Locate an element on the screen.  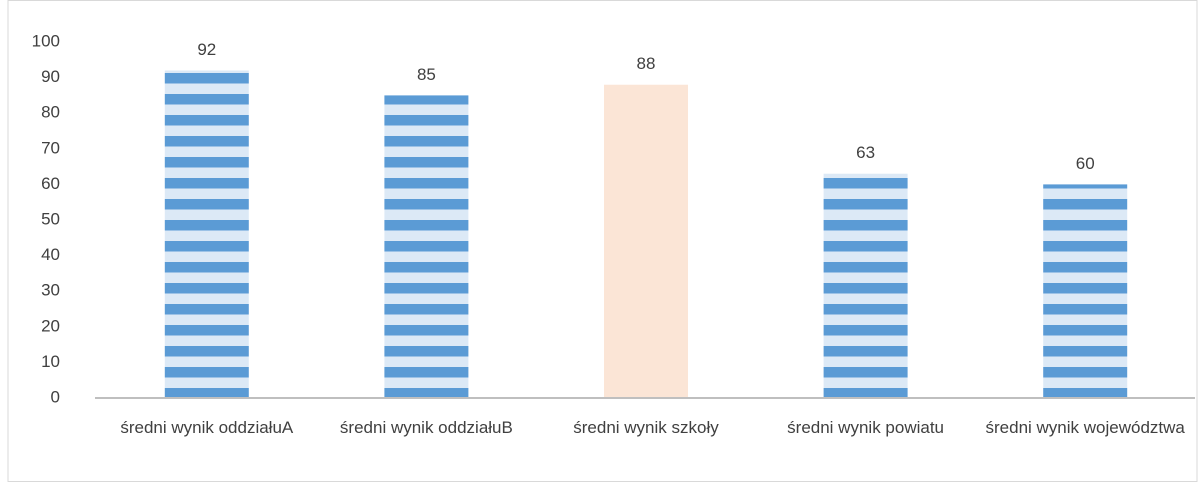
y-tick-label: 70 is located at coordinates (50, 147).